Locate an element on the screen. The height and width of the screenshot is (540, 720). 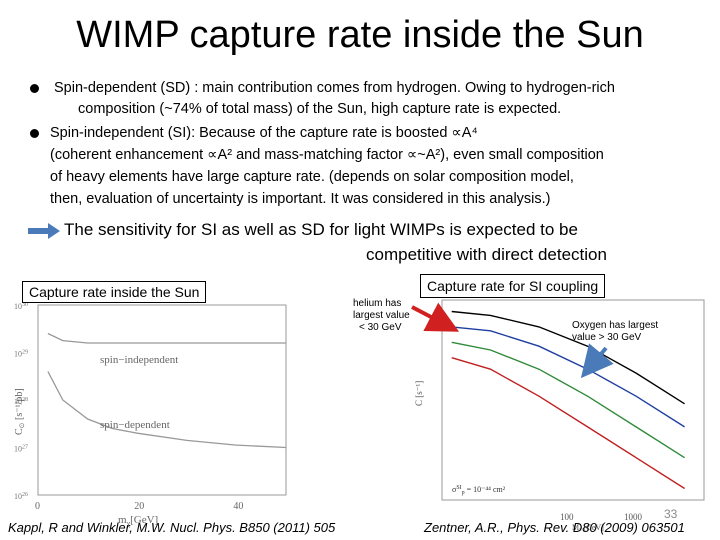
right-chart-label: Capture rate for SI coupling is located at coordinates (513, 286).